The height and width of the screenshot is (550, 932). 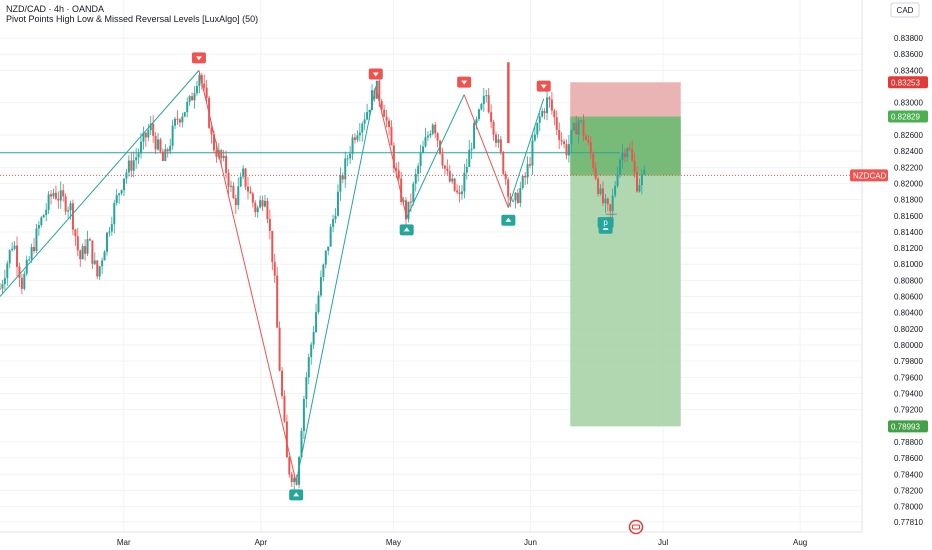 What do you see at coordinates (908, 474) in the screenshot?
I see `price-tick-label: 0.78400` at bounding box center [908, 474].